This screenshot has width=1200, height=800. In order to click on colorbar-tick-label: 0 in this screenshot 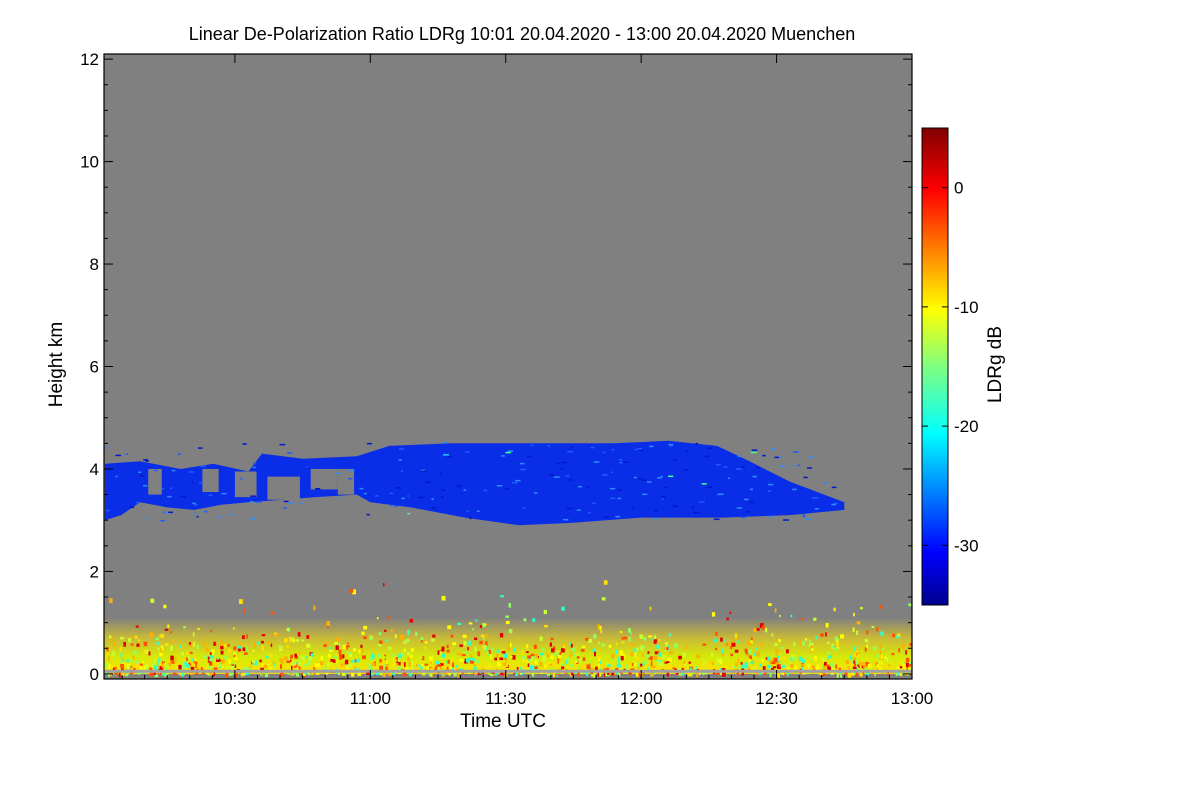, I will do `click(958, 188)`.